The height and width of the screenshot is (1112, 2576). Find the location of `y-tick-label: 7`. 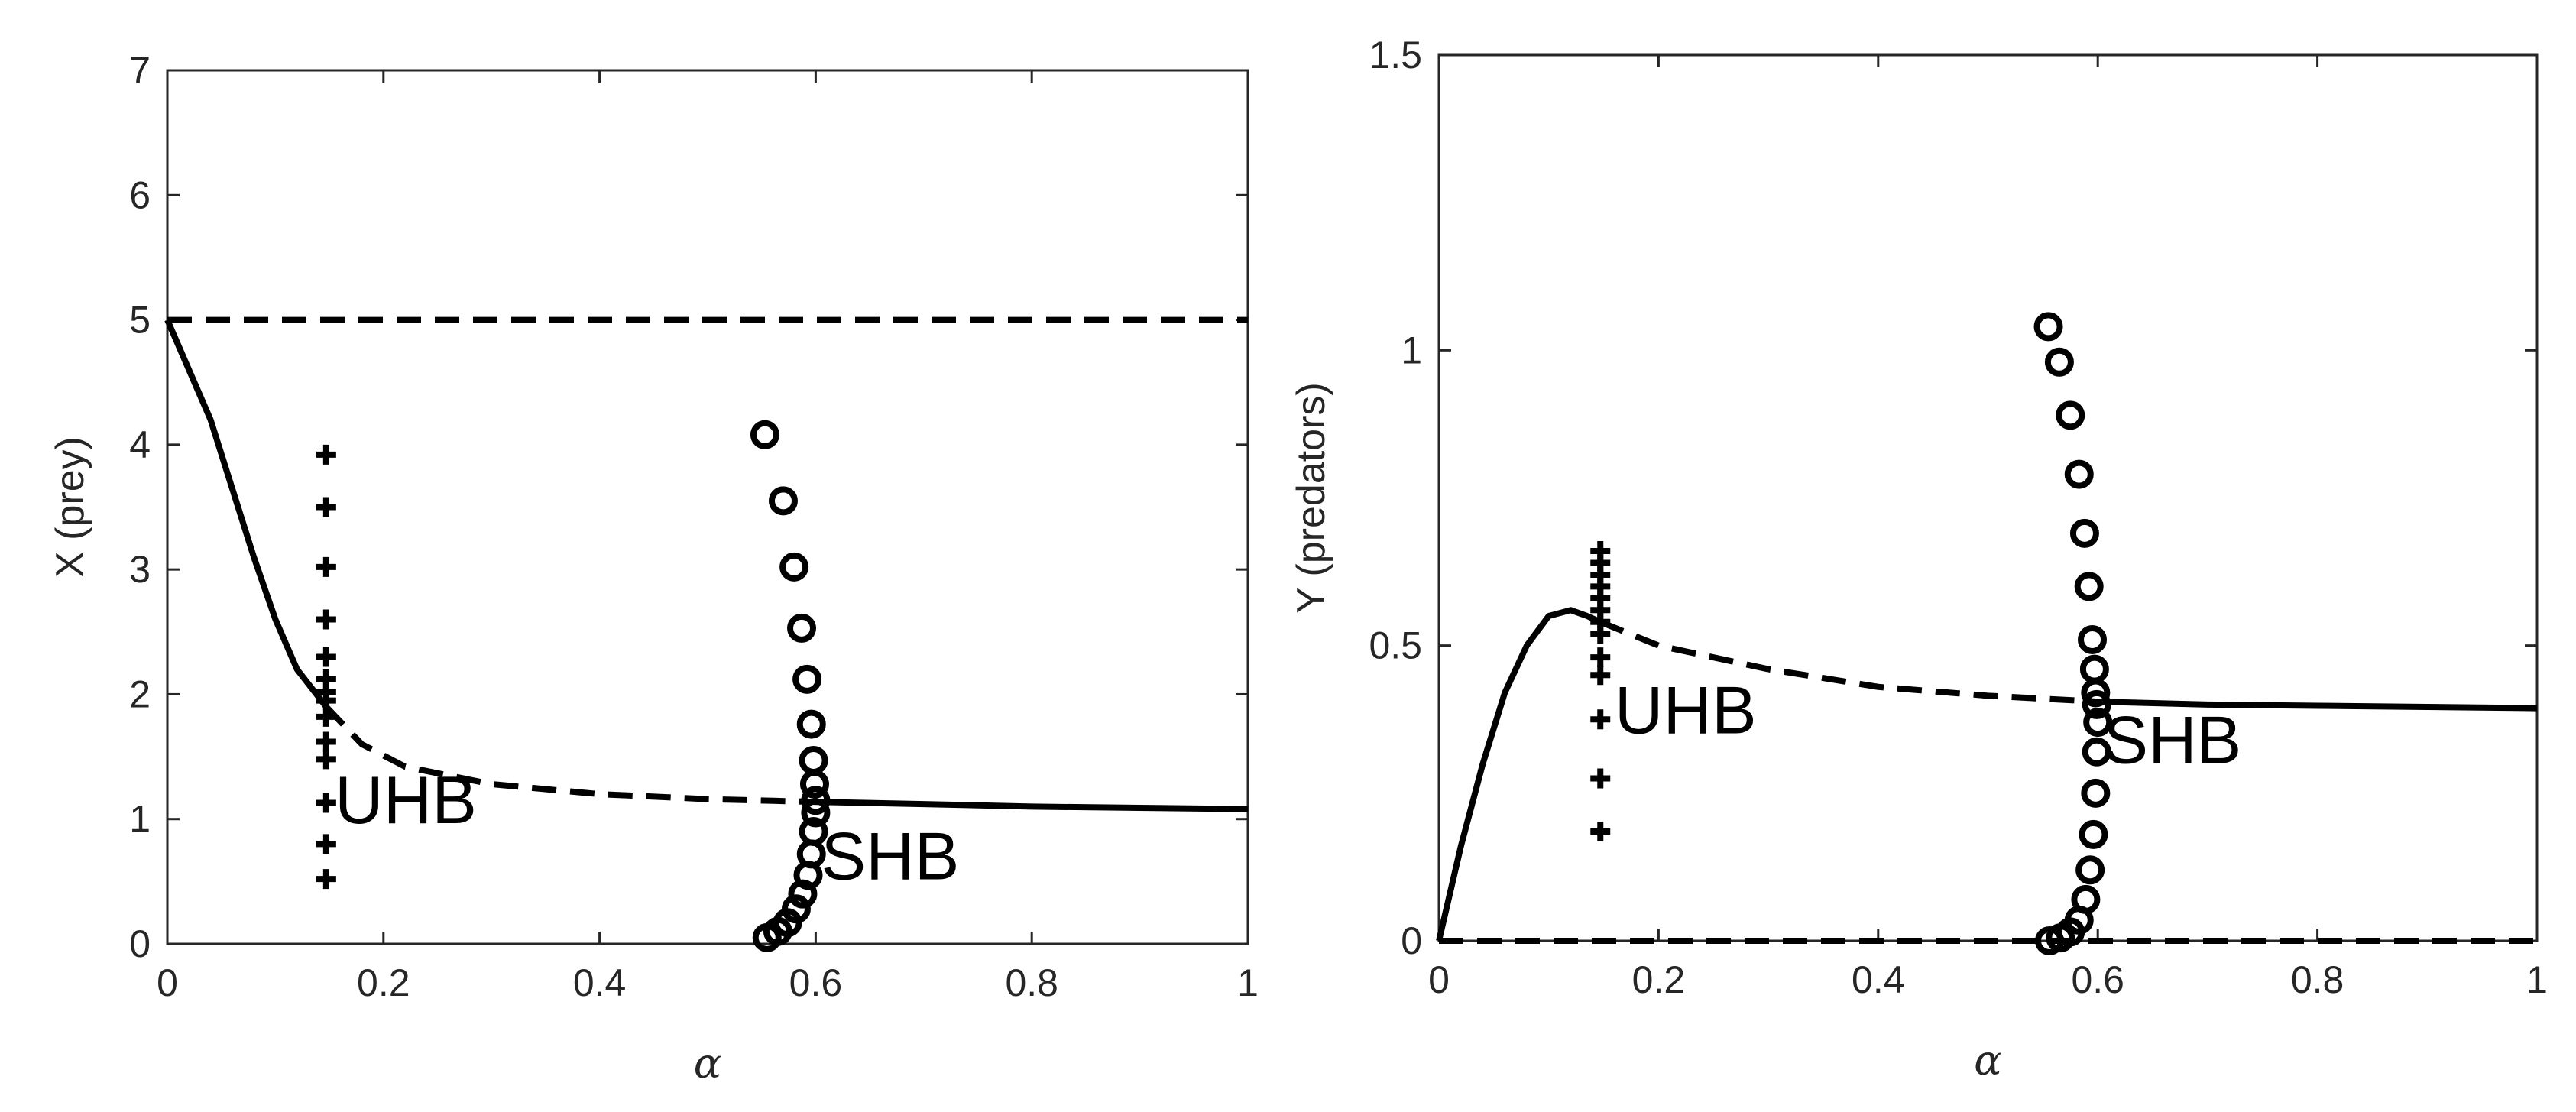

y-tick-label: 7 is located at coordinates (140, 70).